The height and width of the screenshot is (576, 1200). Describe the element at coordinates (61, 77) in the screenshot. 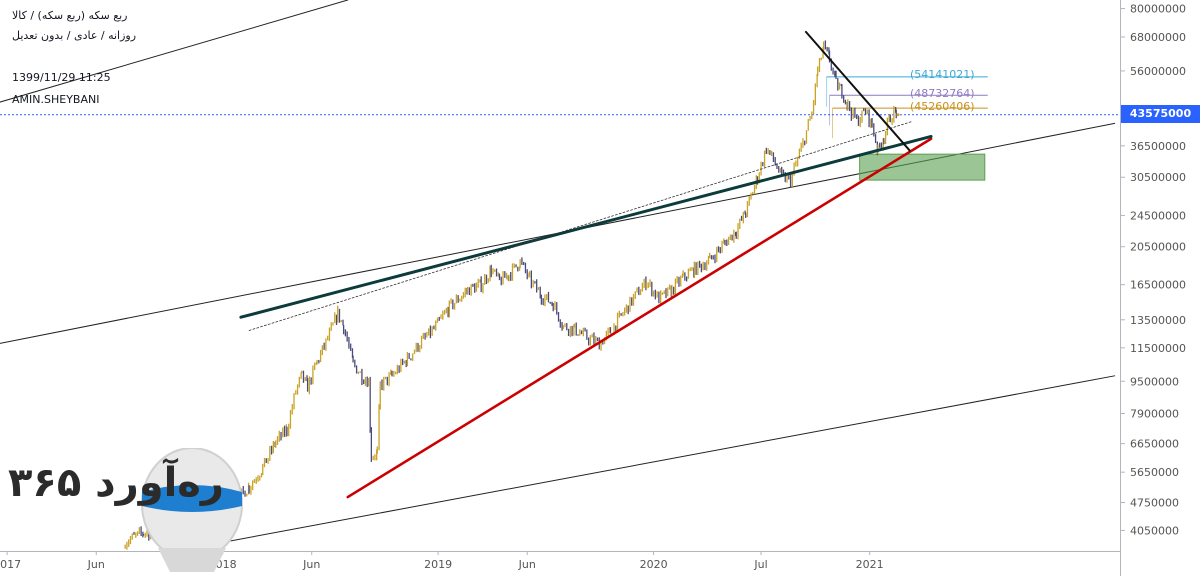

I see `chart-timestamp: 1399/11/29 11:25` at that location.